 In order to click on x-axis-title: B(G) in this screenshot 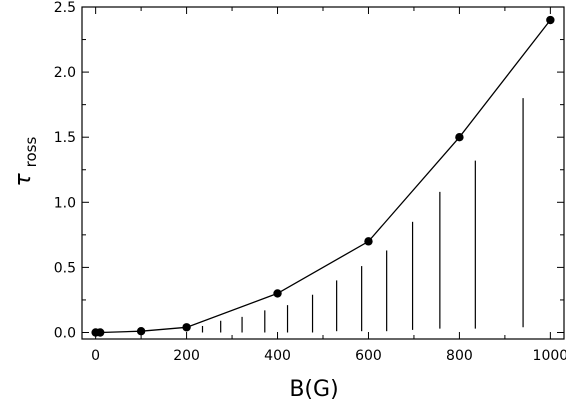, I will do `click(313, 389)`.